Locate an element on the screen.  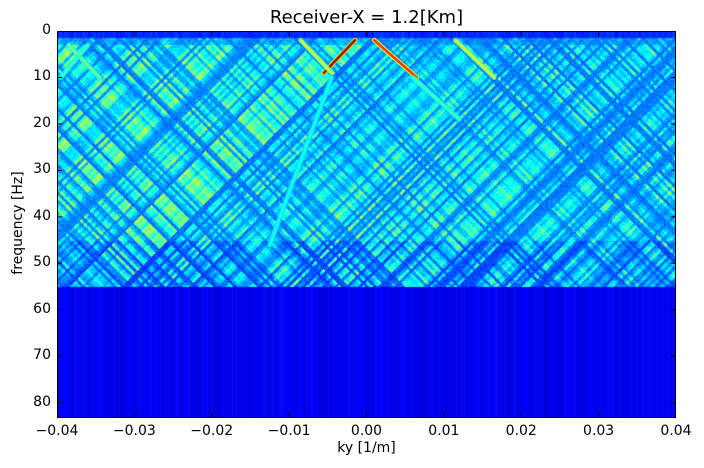
chart-title: Receiver-X = 1.2[Km] is located at coordinates (366, 17).